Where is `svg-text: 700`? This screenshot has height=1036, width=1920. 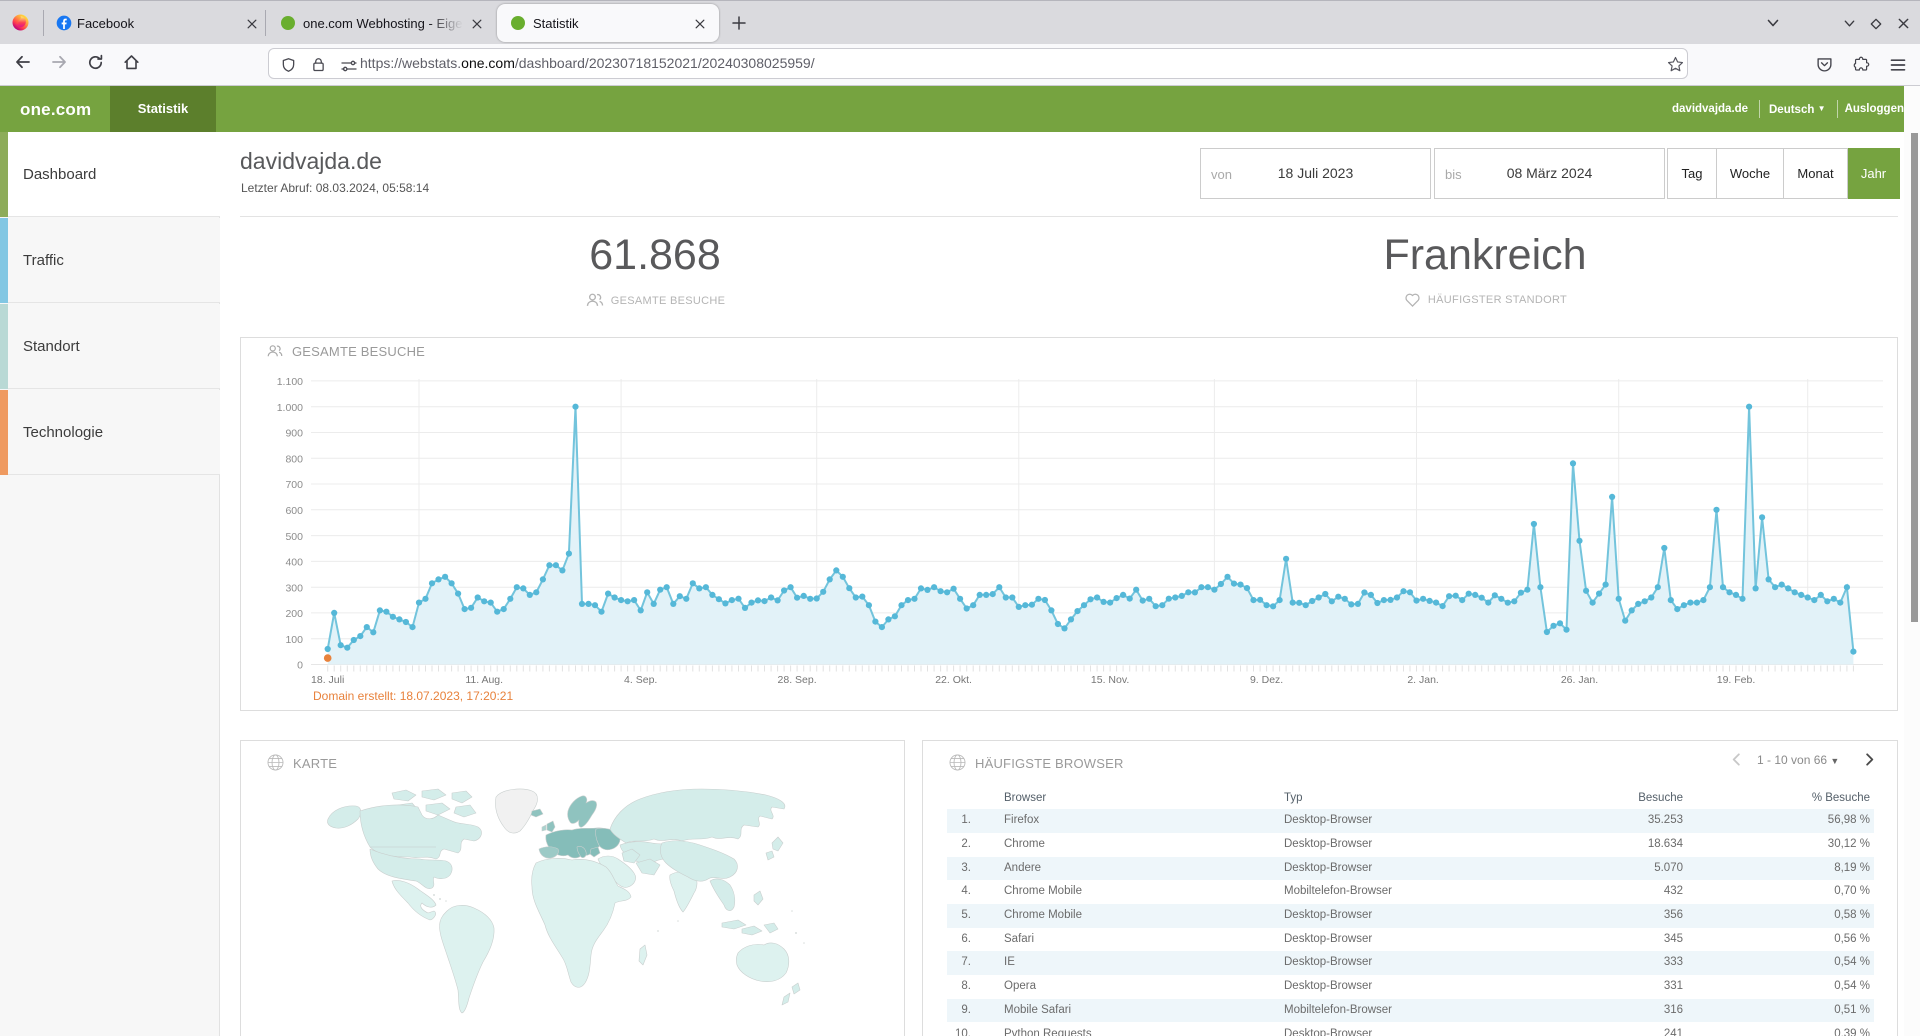 svg-text: 700 is located at coordinates (294, 485).